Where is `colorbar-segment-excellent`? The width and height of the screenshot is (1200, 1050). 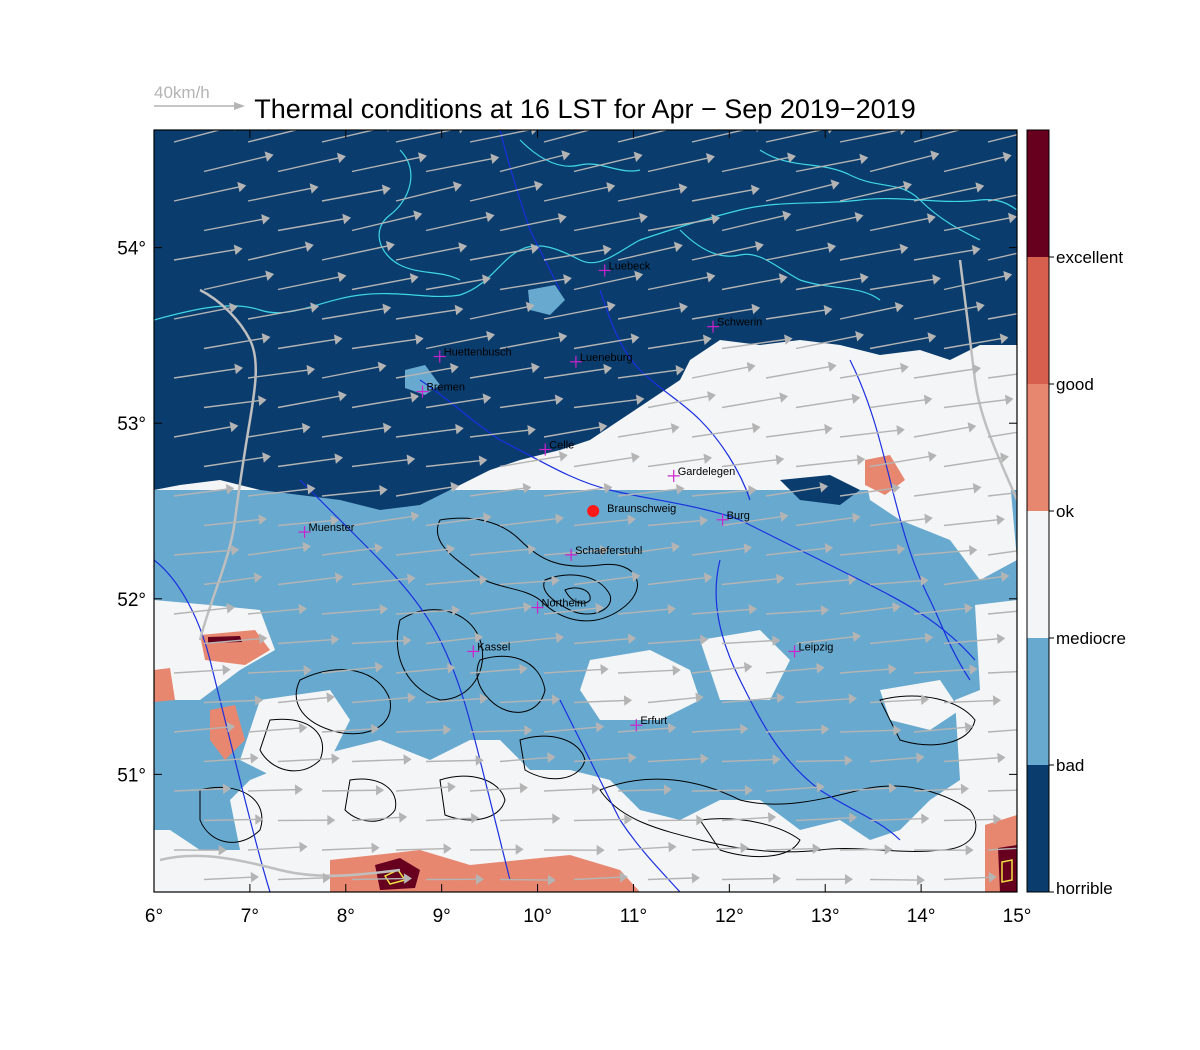 colorbar-segment-excellent is located at coordinates (1038, 193).